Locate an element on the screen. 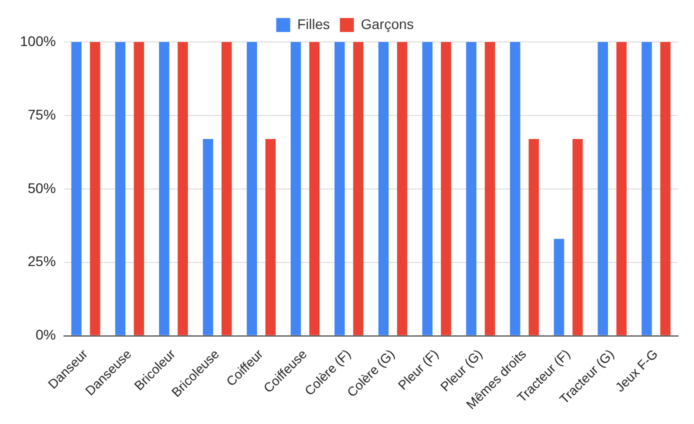 The width and height of the screenshot is (694, 424). y-tick-label: 0% is located at coordinates (46, 334).